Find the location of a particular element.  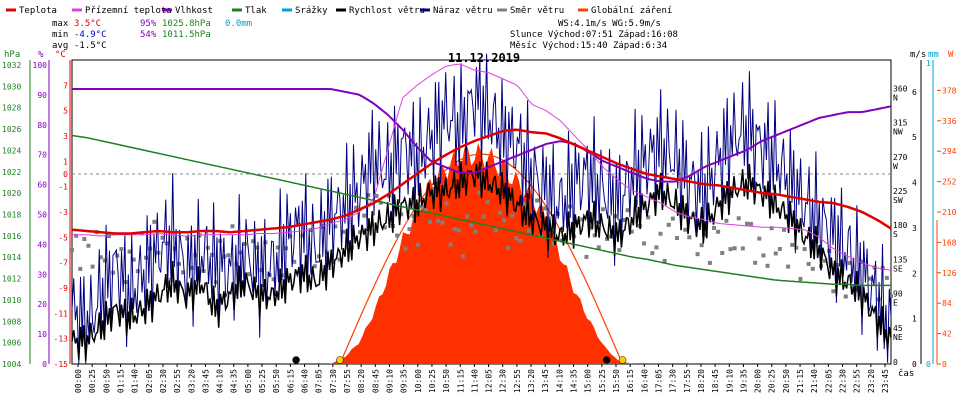

time-tick: 14:10 is located at coordinates (559, 381).